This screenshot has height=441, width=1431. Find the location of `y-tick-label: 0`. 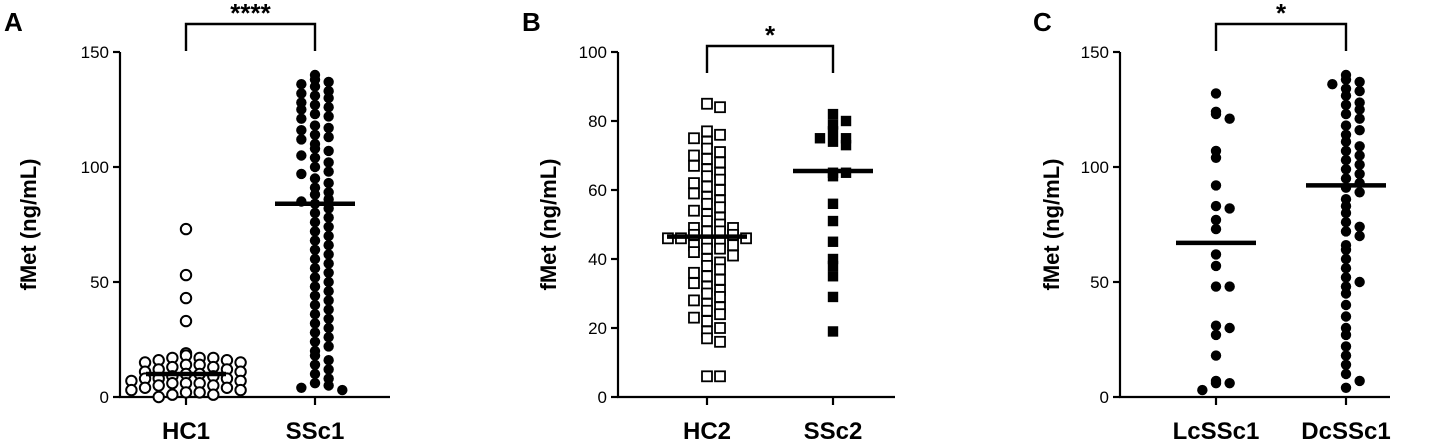

y-tick-label: 0 is located at coordinates (104, 397).